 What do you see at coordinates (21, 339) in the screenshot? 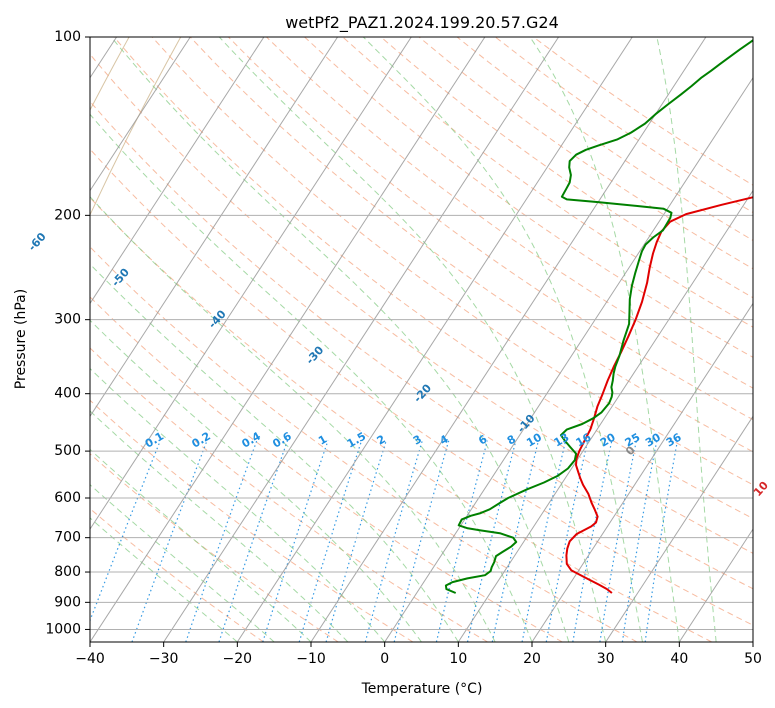
I see `y-axis-label: Pressure (hPa)` at bounding box center [21, 339].